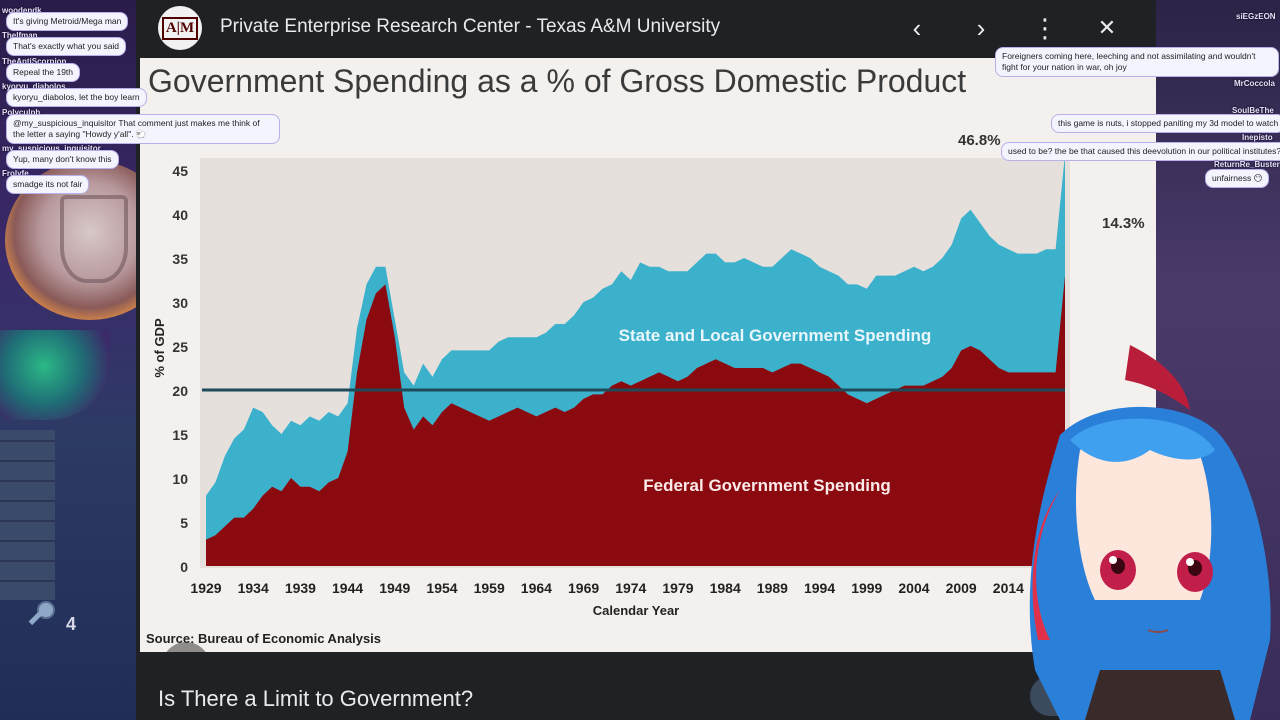 The width and height of the screenshot is (1280, 720). Describe the element at coordinates (536, 588) in the screenshot. I see `x-tick-label: 1964` at that location.